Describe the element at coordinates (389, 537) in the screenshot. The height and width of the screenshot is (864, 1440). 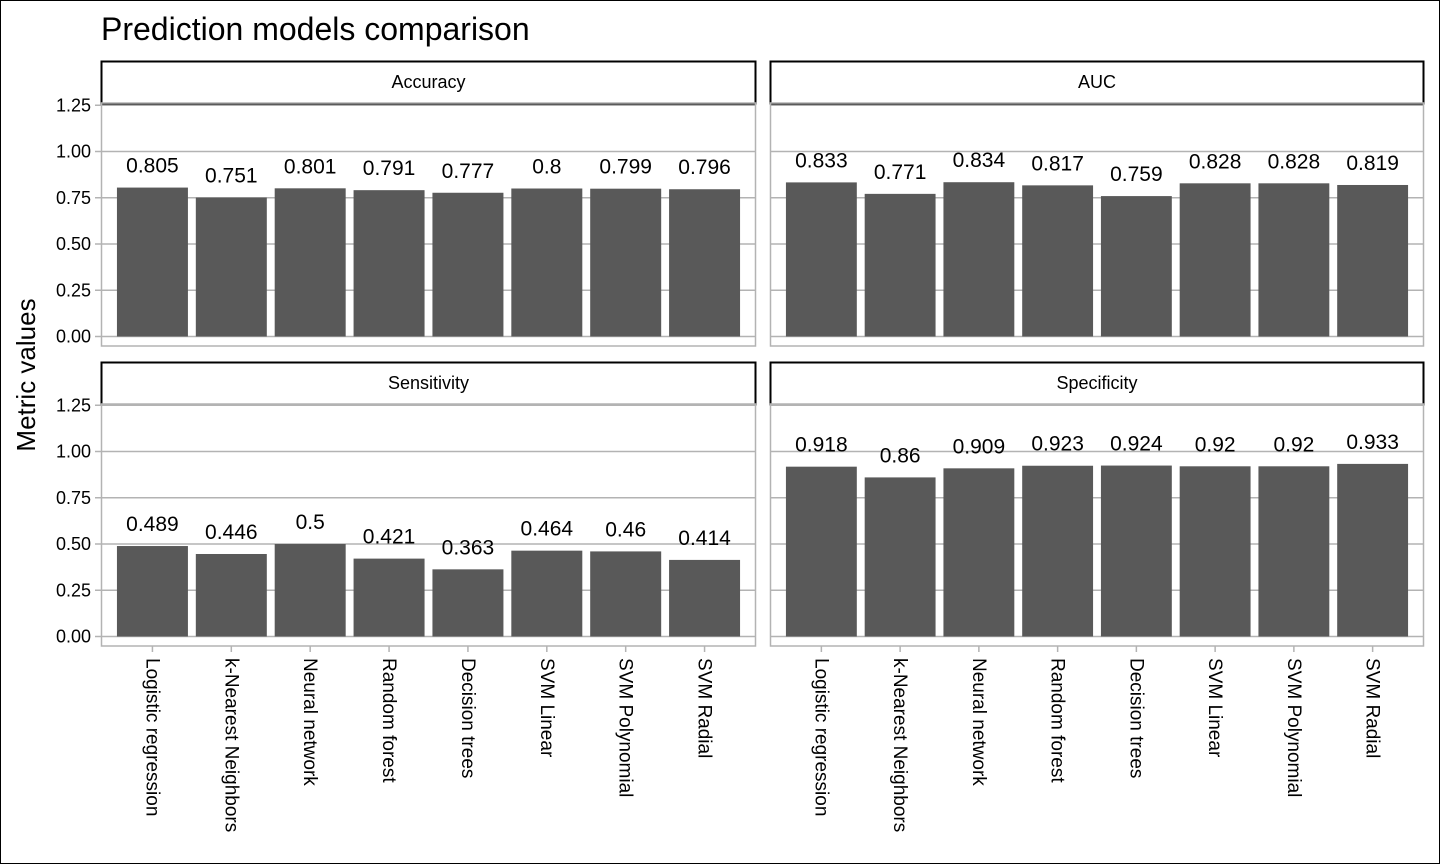
I see `data-label: 0.421` at that location.